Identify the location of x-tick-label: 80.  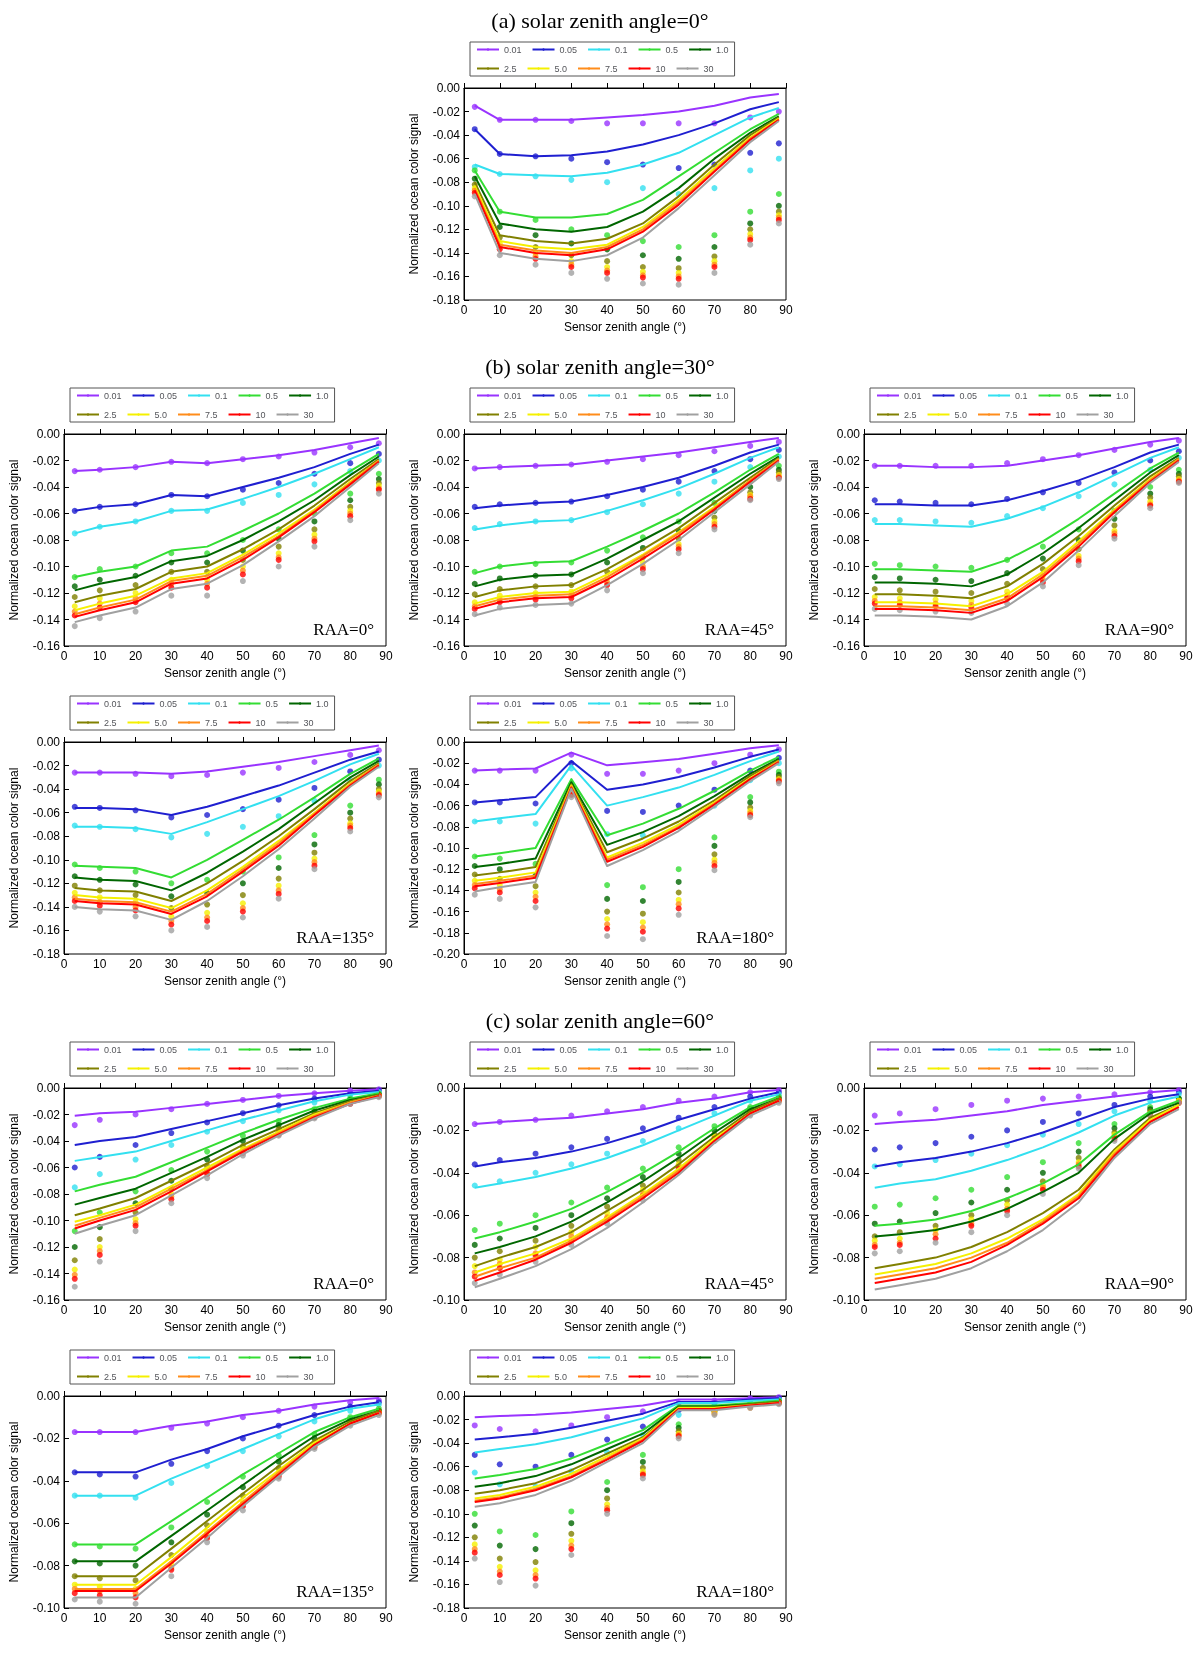
(350, 1618).